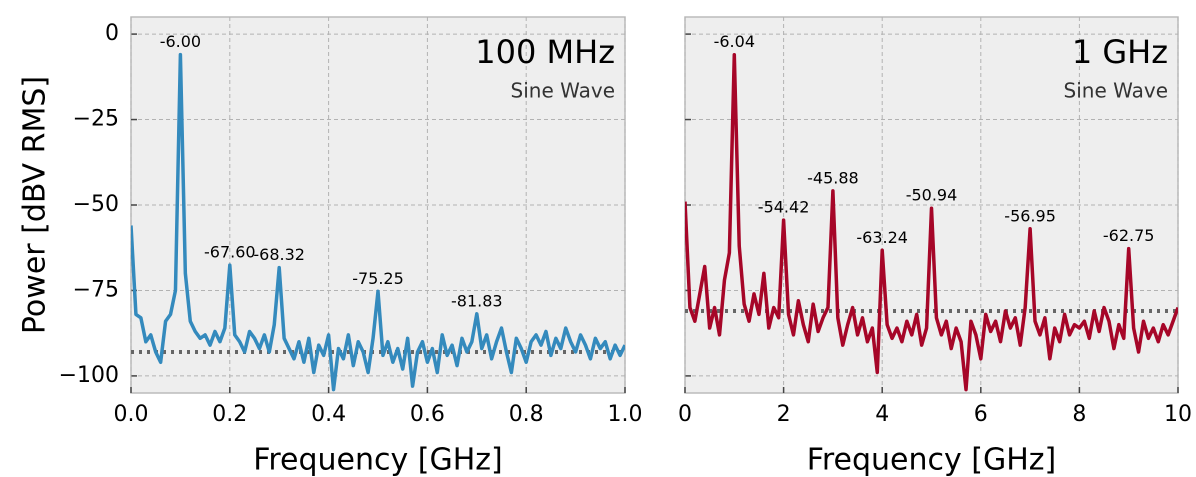 The width and height of the screenshot is (1196, 477). Describe the element at coordinates (882, 237) in the screenshot. I see `peak-label: -63.24` at that location.